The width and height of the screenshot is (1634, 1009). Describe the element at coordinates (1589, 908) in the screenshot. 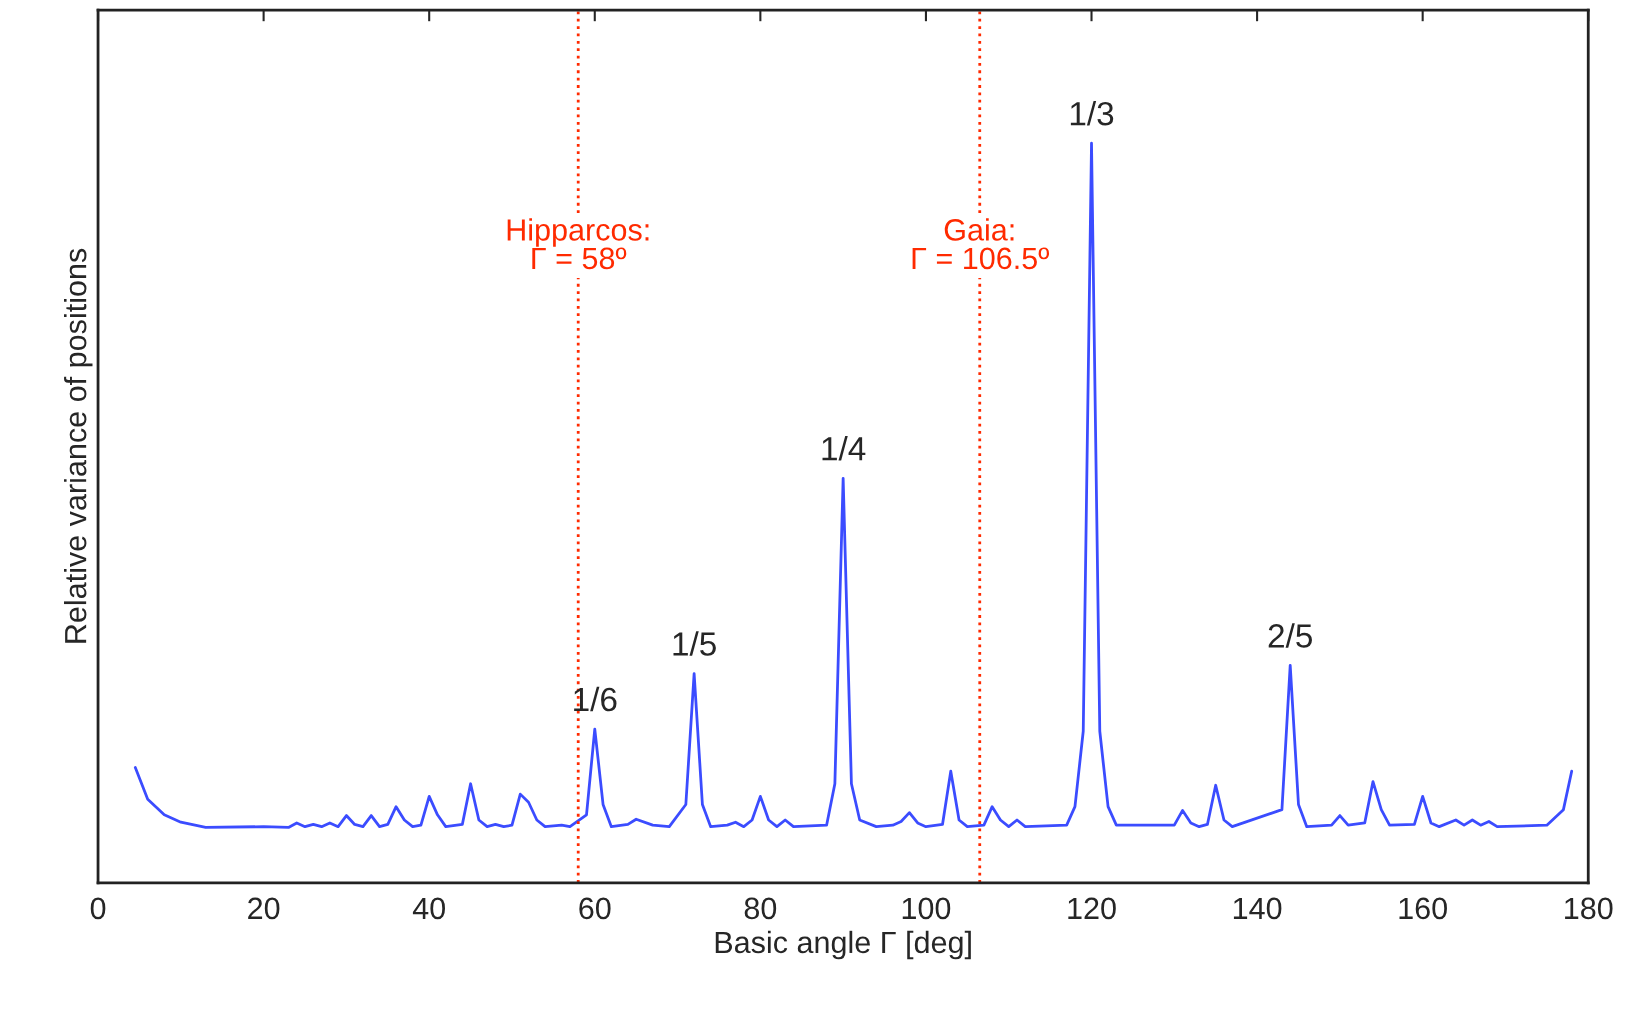

I see `x-tick-label: 180` at that location.